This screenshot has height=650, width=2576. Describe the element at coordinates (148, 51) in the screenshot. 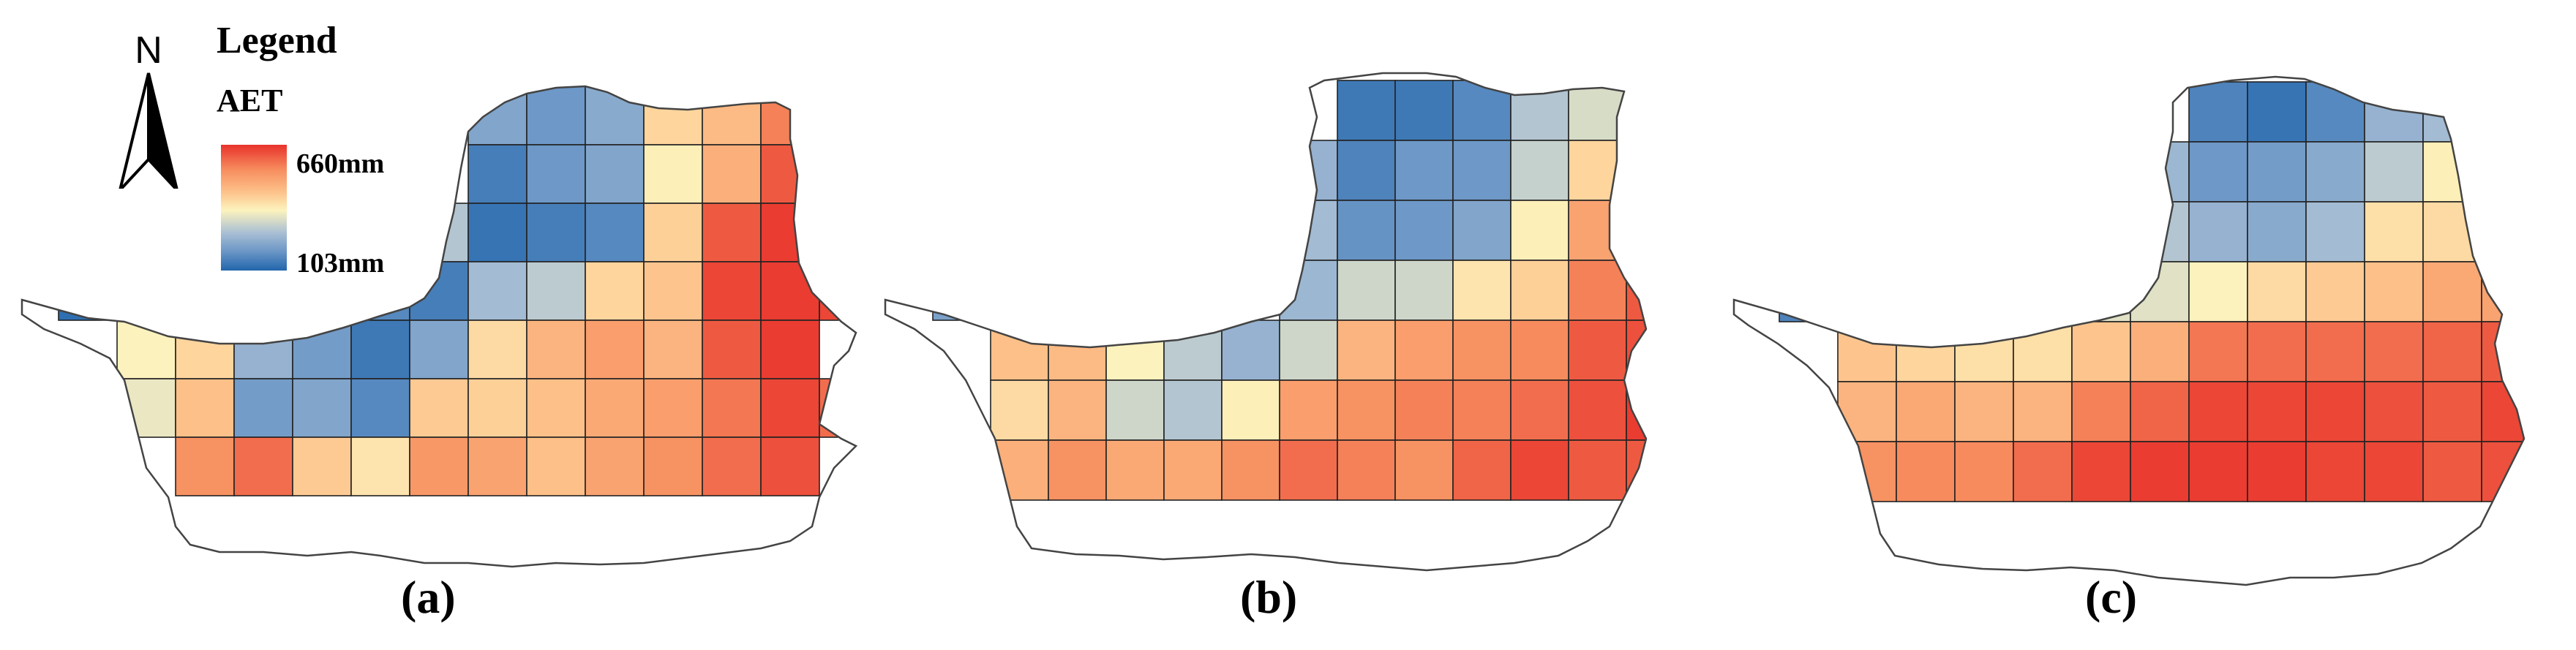

I see `north-label: N` at that location.